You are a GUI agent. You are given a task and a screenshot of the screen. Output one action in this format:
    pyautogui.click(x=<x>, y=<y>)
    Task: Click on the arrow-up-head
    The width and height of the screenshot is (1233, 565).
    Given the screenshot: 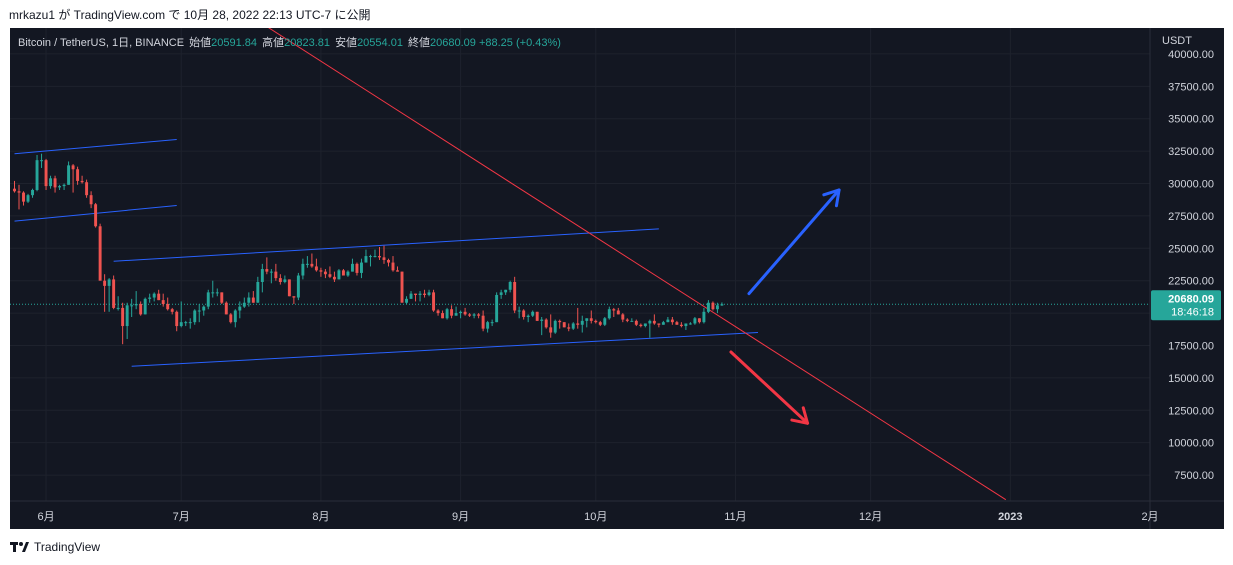 What is the action you would take?
    pyautogui.click(x=831, y=198)
    